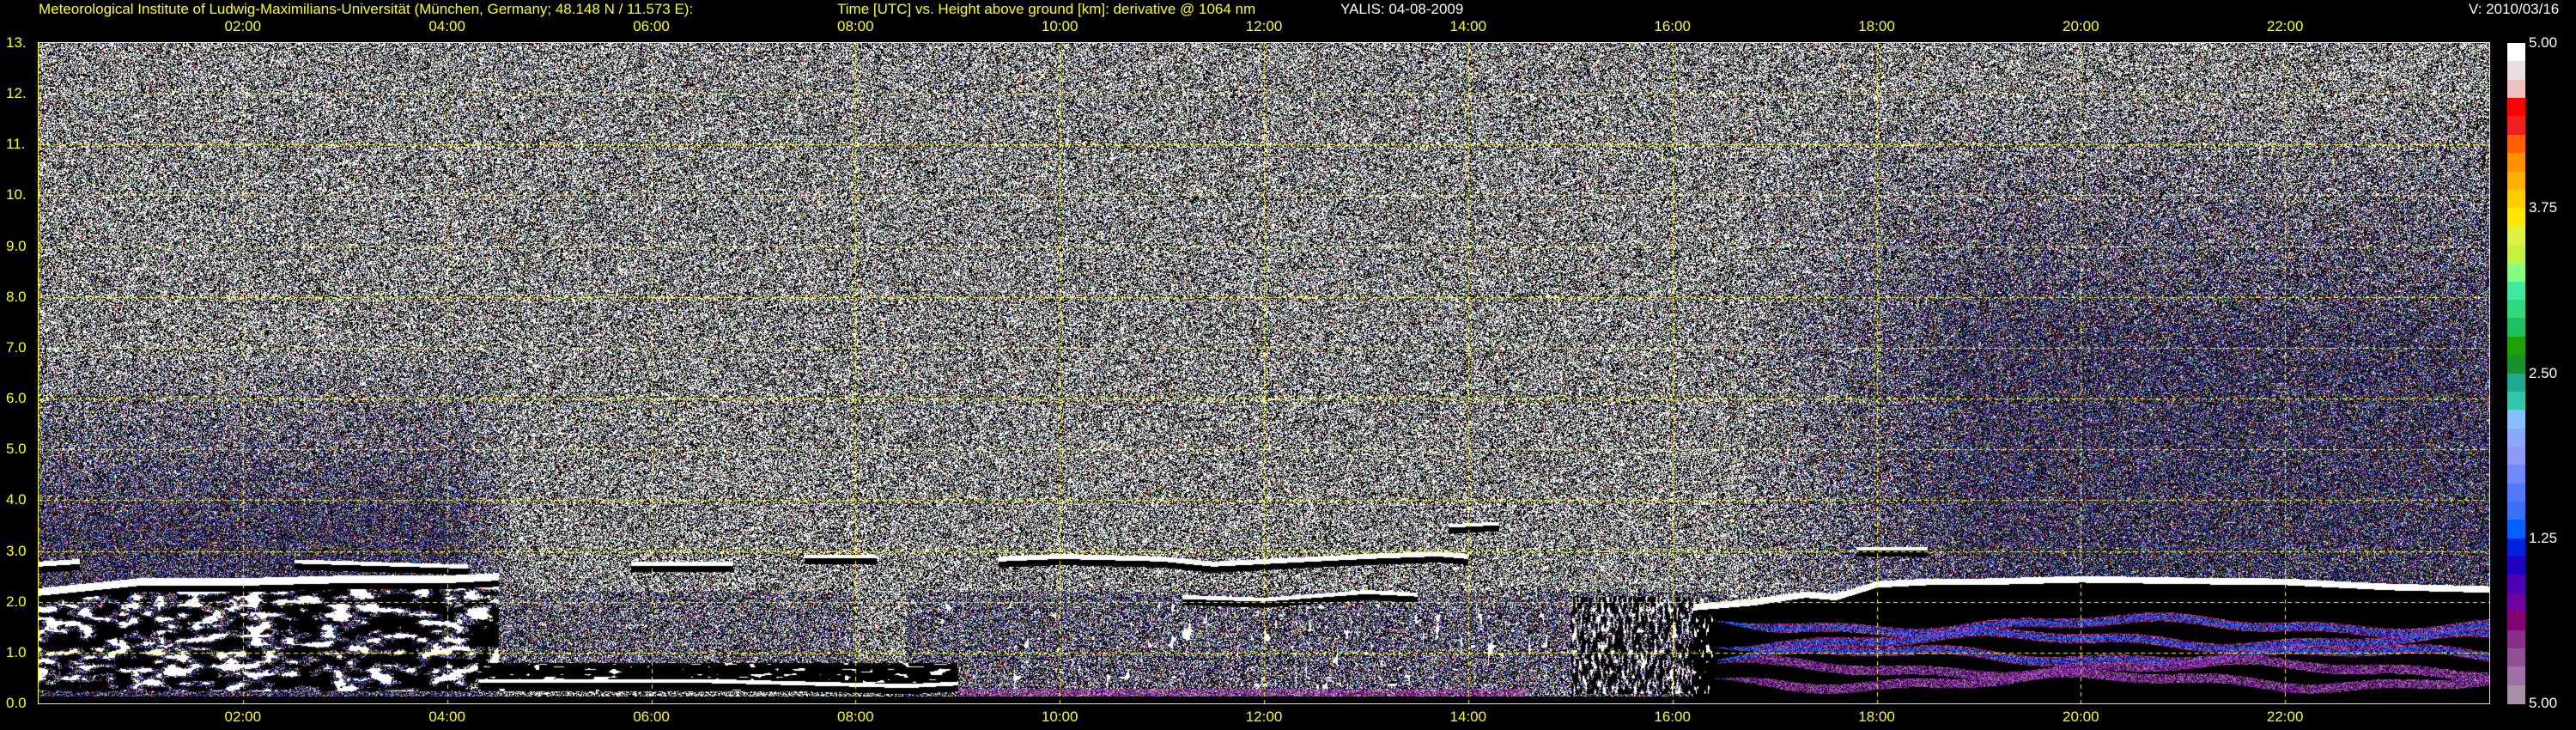 Image resolution: width=2576 pixels, height=730 pixels. Describe the element at coordinates (243, 717) in the screenshot. I see `x-tick-label-bottom: 02:00` at that location.